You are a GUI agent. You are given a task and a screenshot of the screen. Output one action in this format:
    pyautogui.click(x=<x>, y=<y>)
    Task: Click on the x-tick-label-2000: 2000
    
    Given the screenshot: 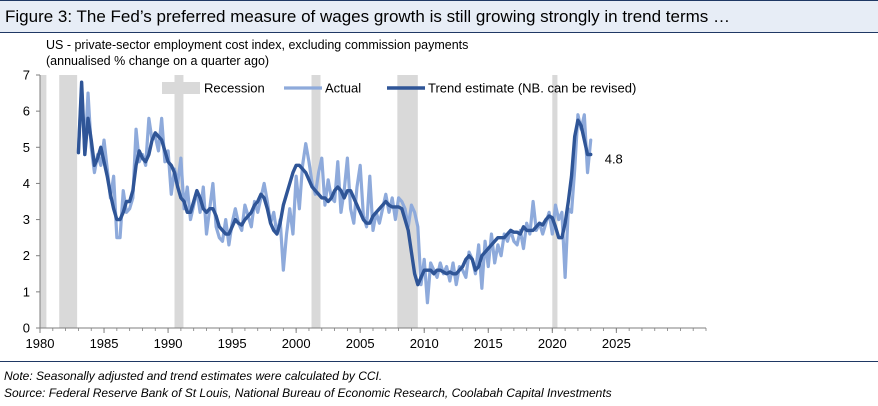 What is the action you would take?
    pyautogui.click(x=296, y=343)
    